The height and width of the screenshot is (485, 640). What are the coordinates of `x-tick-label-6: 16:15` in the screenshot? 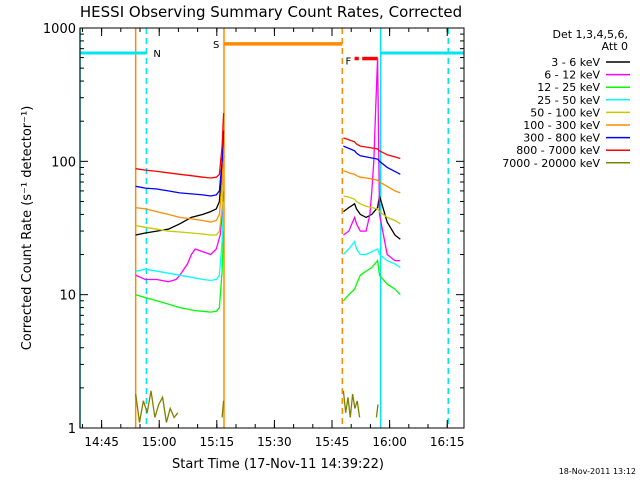 It's located at (447, 442).